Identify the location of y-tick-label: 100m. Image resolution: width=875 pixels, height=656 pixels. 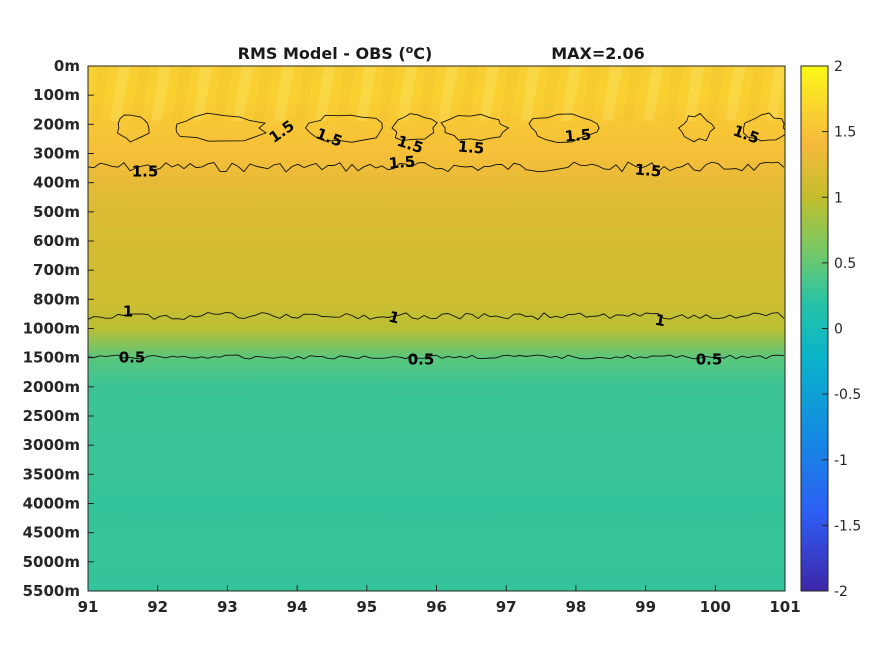
(56, 95).